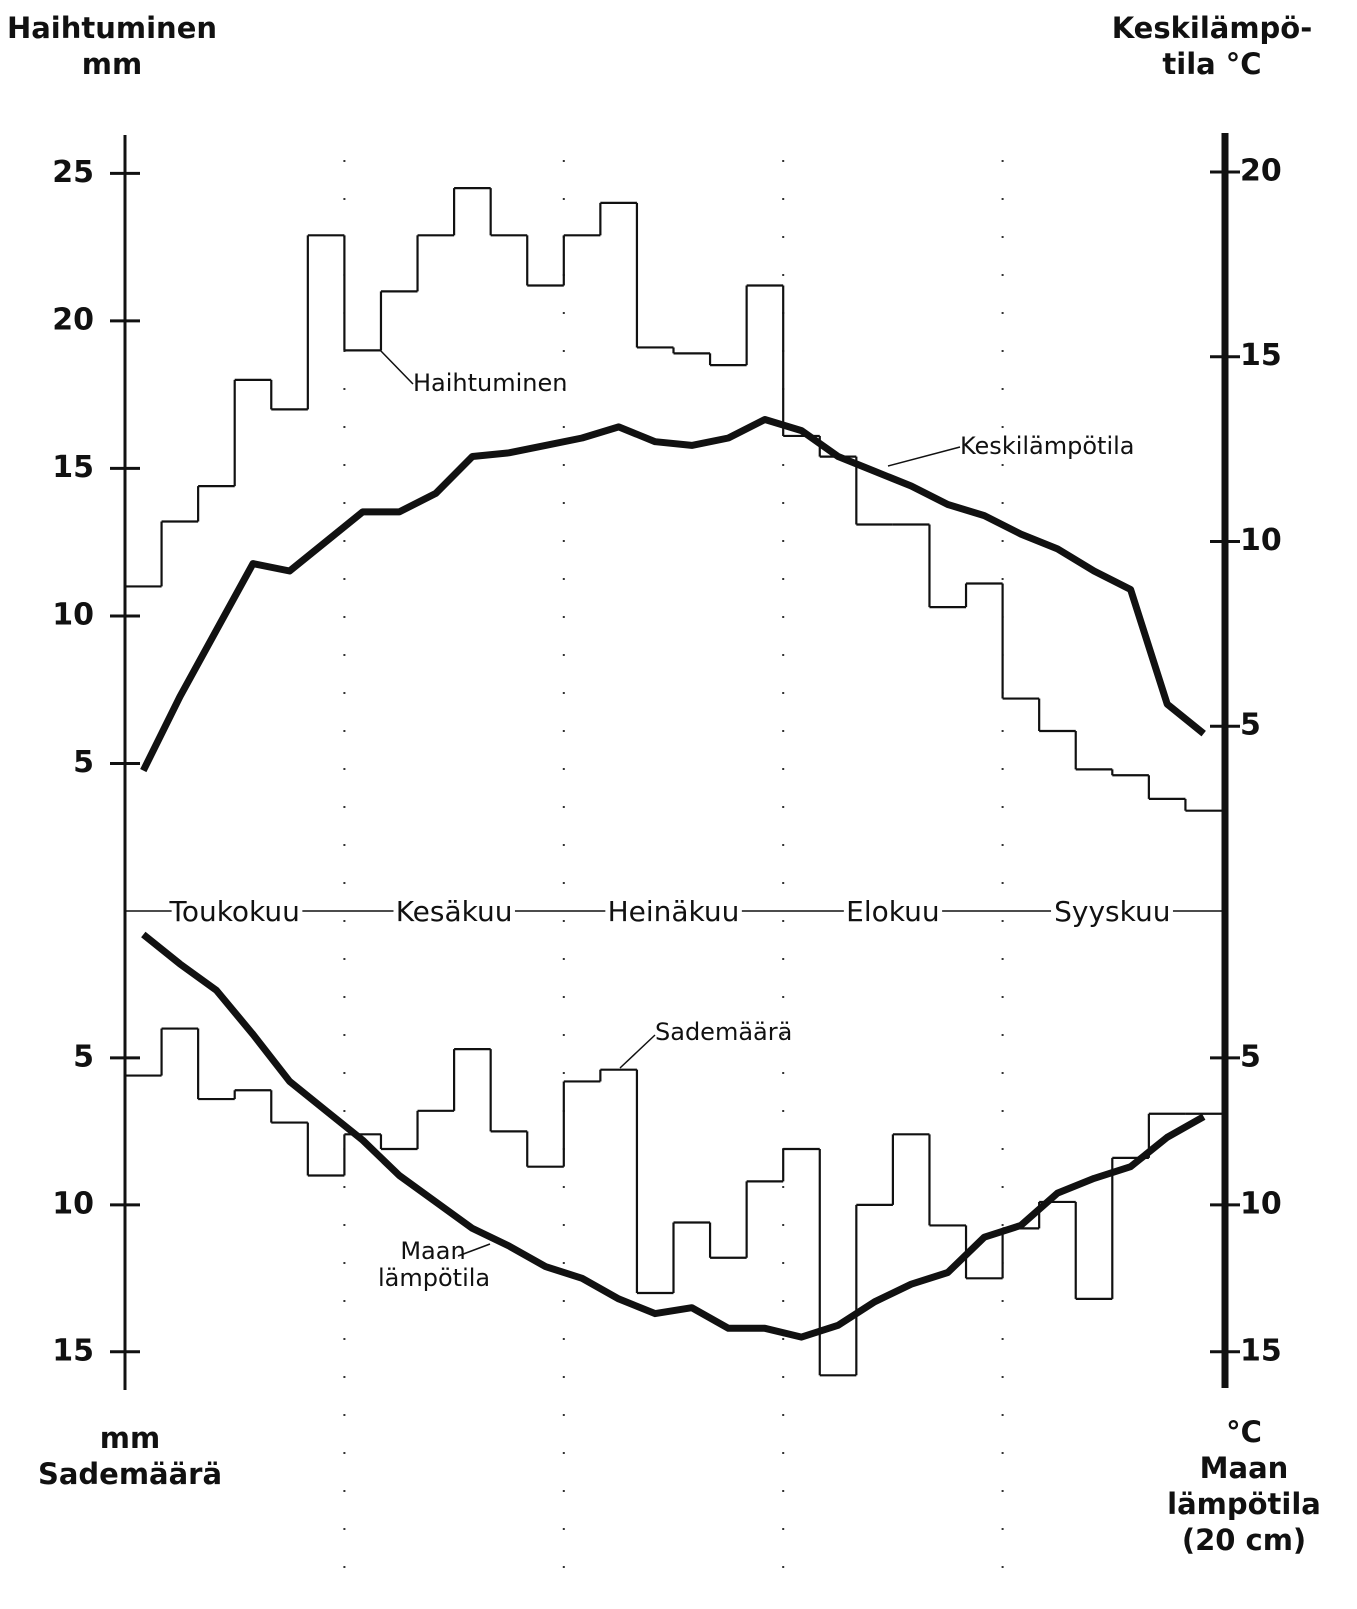 This screenshot has height=1609, width=1357. What do you see at coordinates (1112, 911) in the screenshot?
I see `month-label: Syyskuu` at bounding box center [1112, 911].